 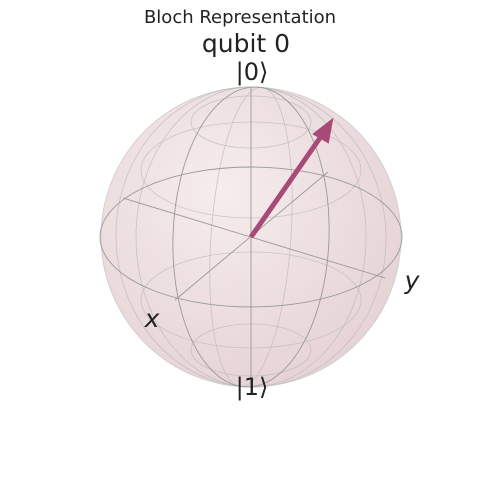 I want to click on state-vector, so click(x=291, y=178).